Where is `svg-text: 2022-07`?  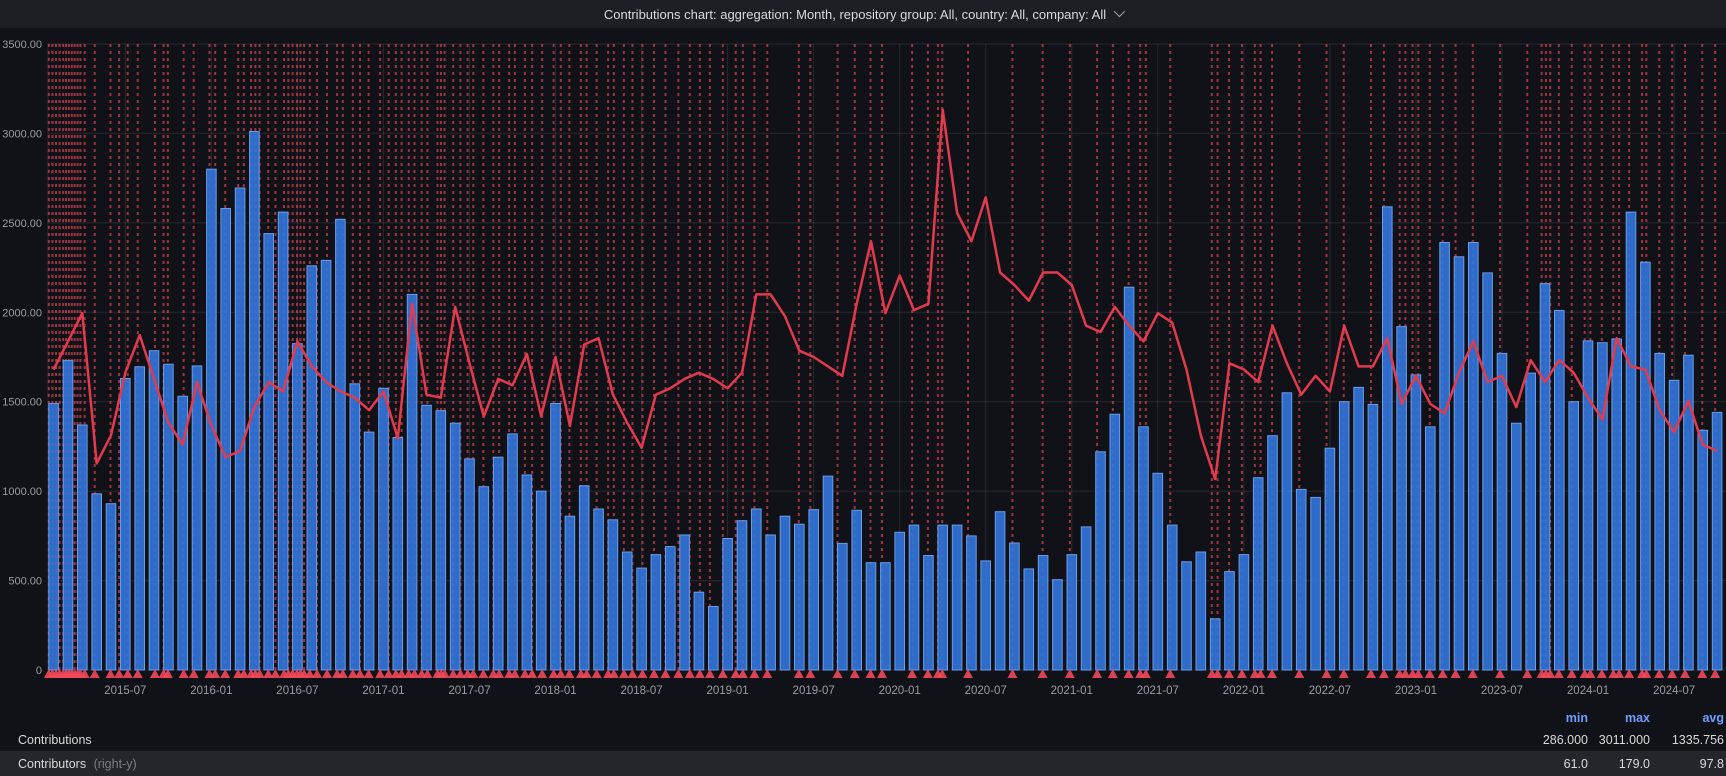 svg-text: 2022-07 is located at coordinates (1330, 691).